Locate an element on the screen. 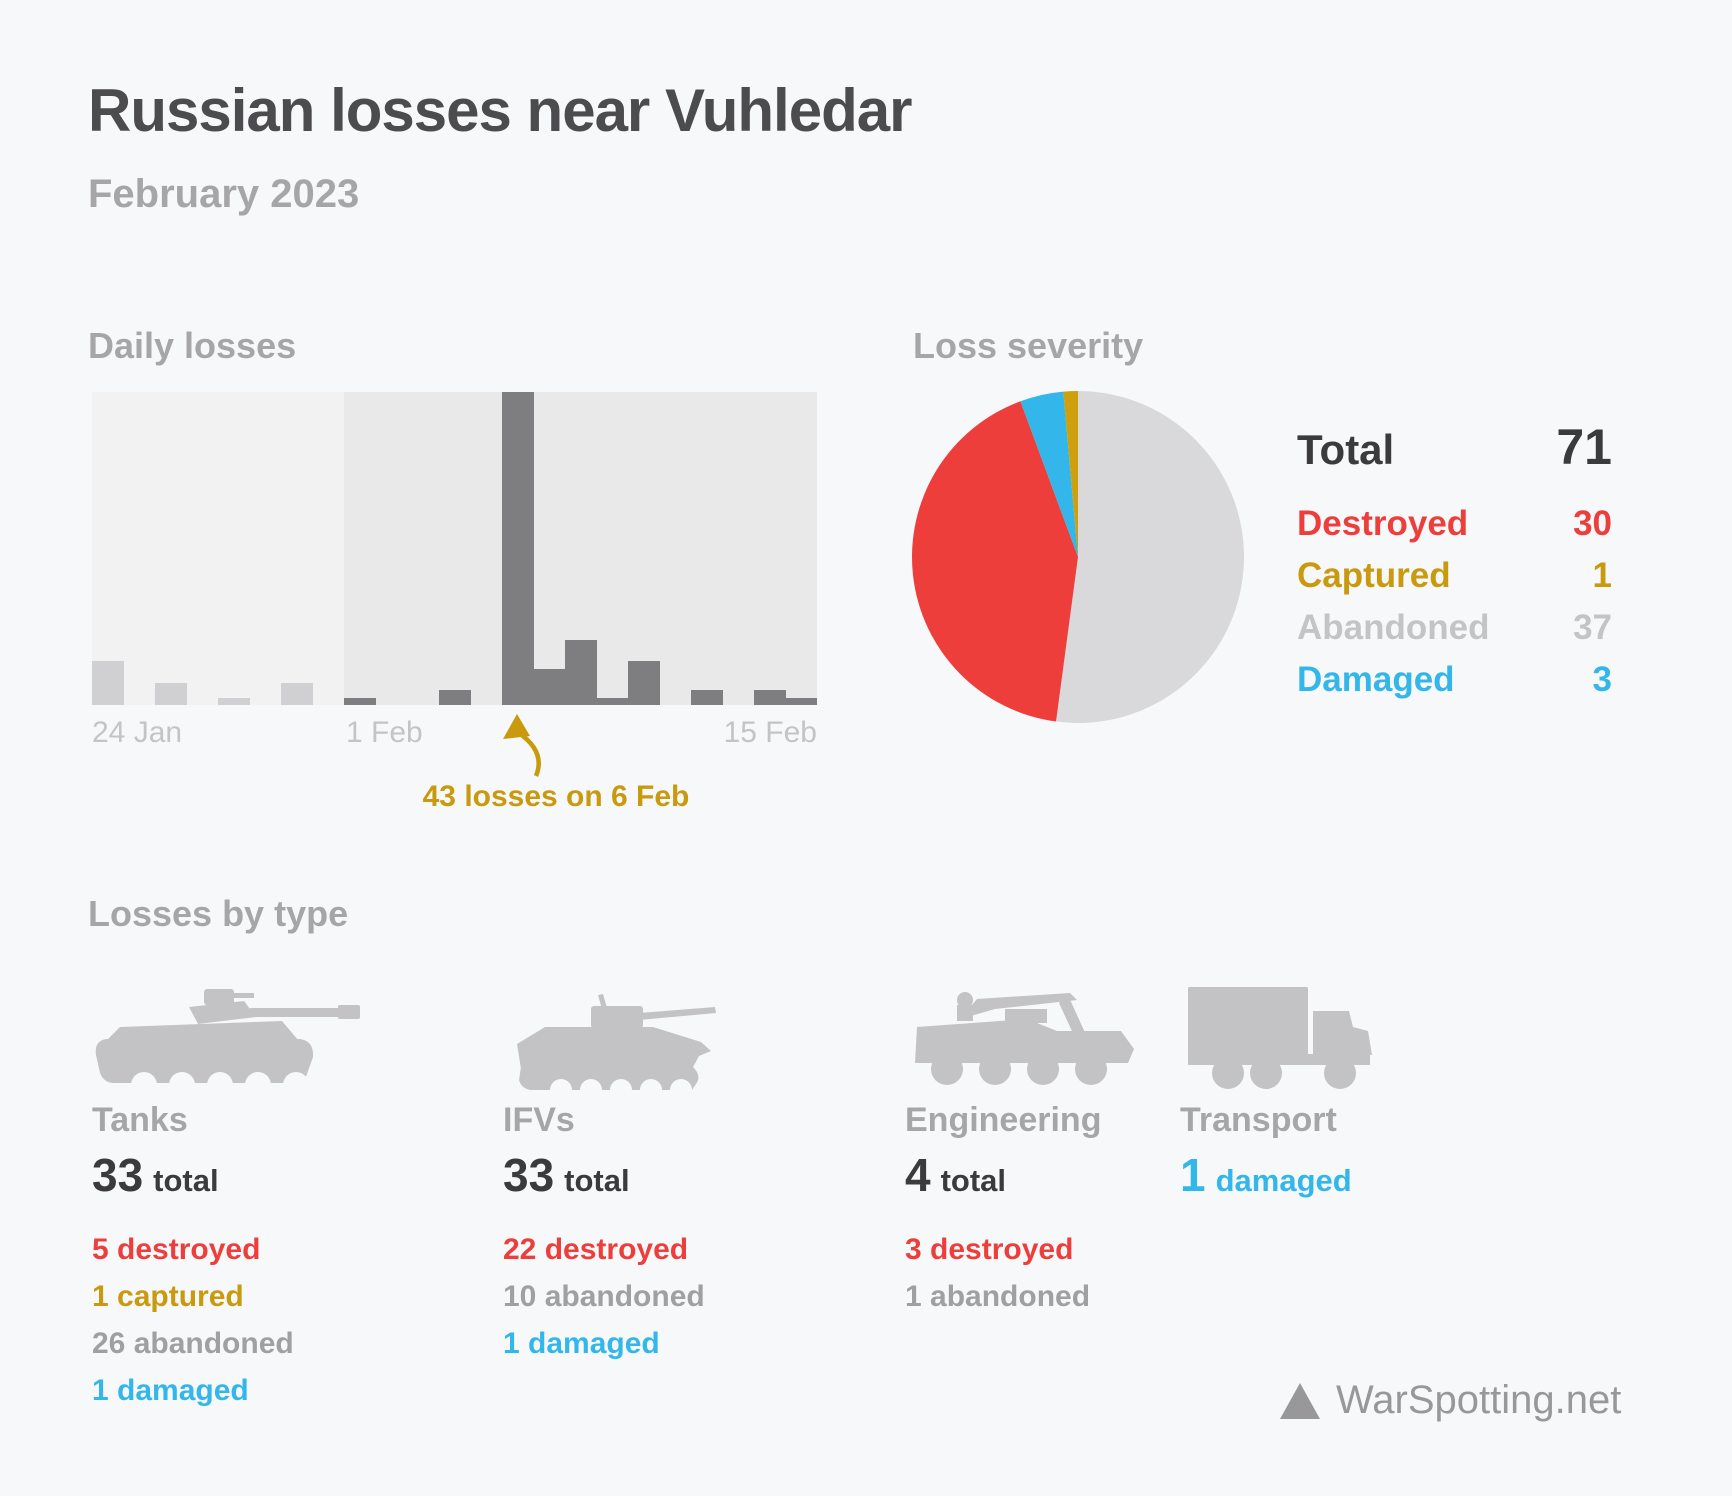  severity-total-row: Total 71 is located at coordinates (1454, 447).